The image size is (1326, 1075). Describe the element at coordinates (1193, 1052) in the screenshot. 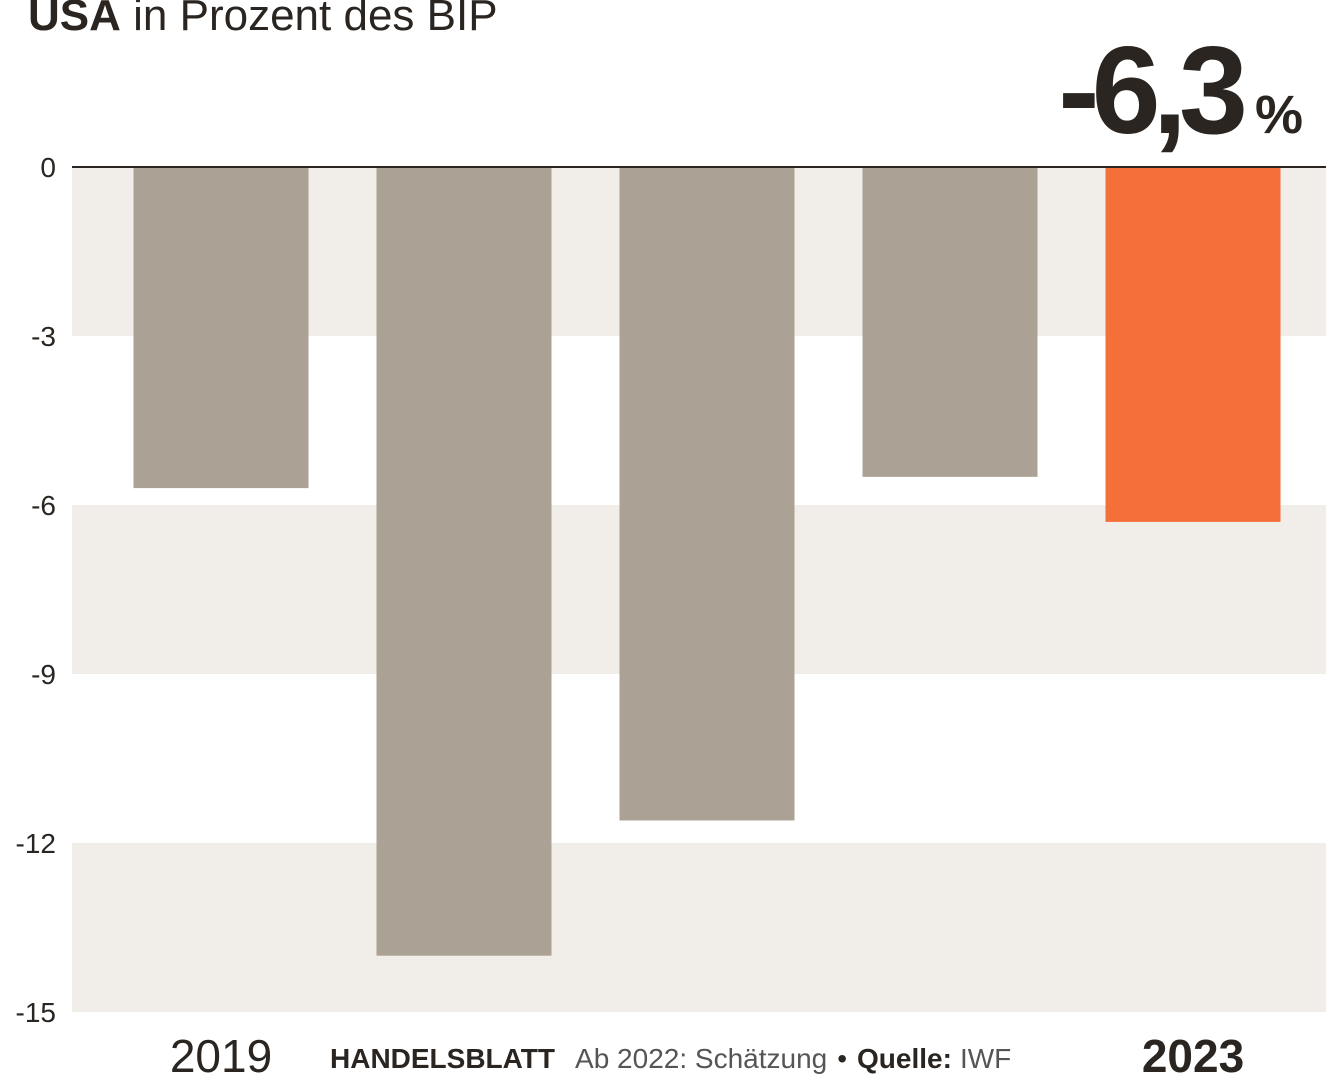

I see `x-tick-label: 2023` at that location.